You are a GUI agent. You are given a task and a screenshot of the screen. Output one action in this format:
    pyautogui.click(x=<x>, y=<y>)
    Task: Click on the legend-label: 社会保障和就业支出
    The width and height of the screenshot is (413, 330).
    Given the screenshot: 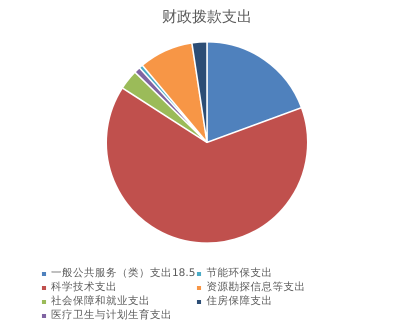 What is the action you would take?
    pyautogui.click(x=100, y=301)
    